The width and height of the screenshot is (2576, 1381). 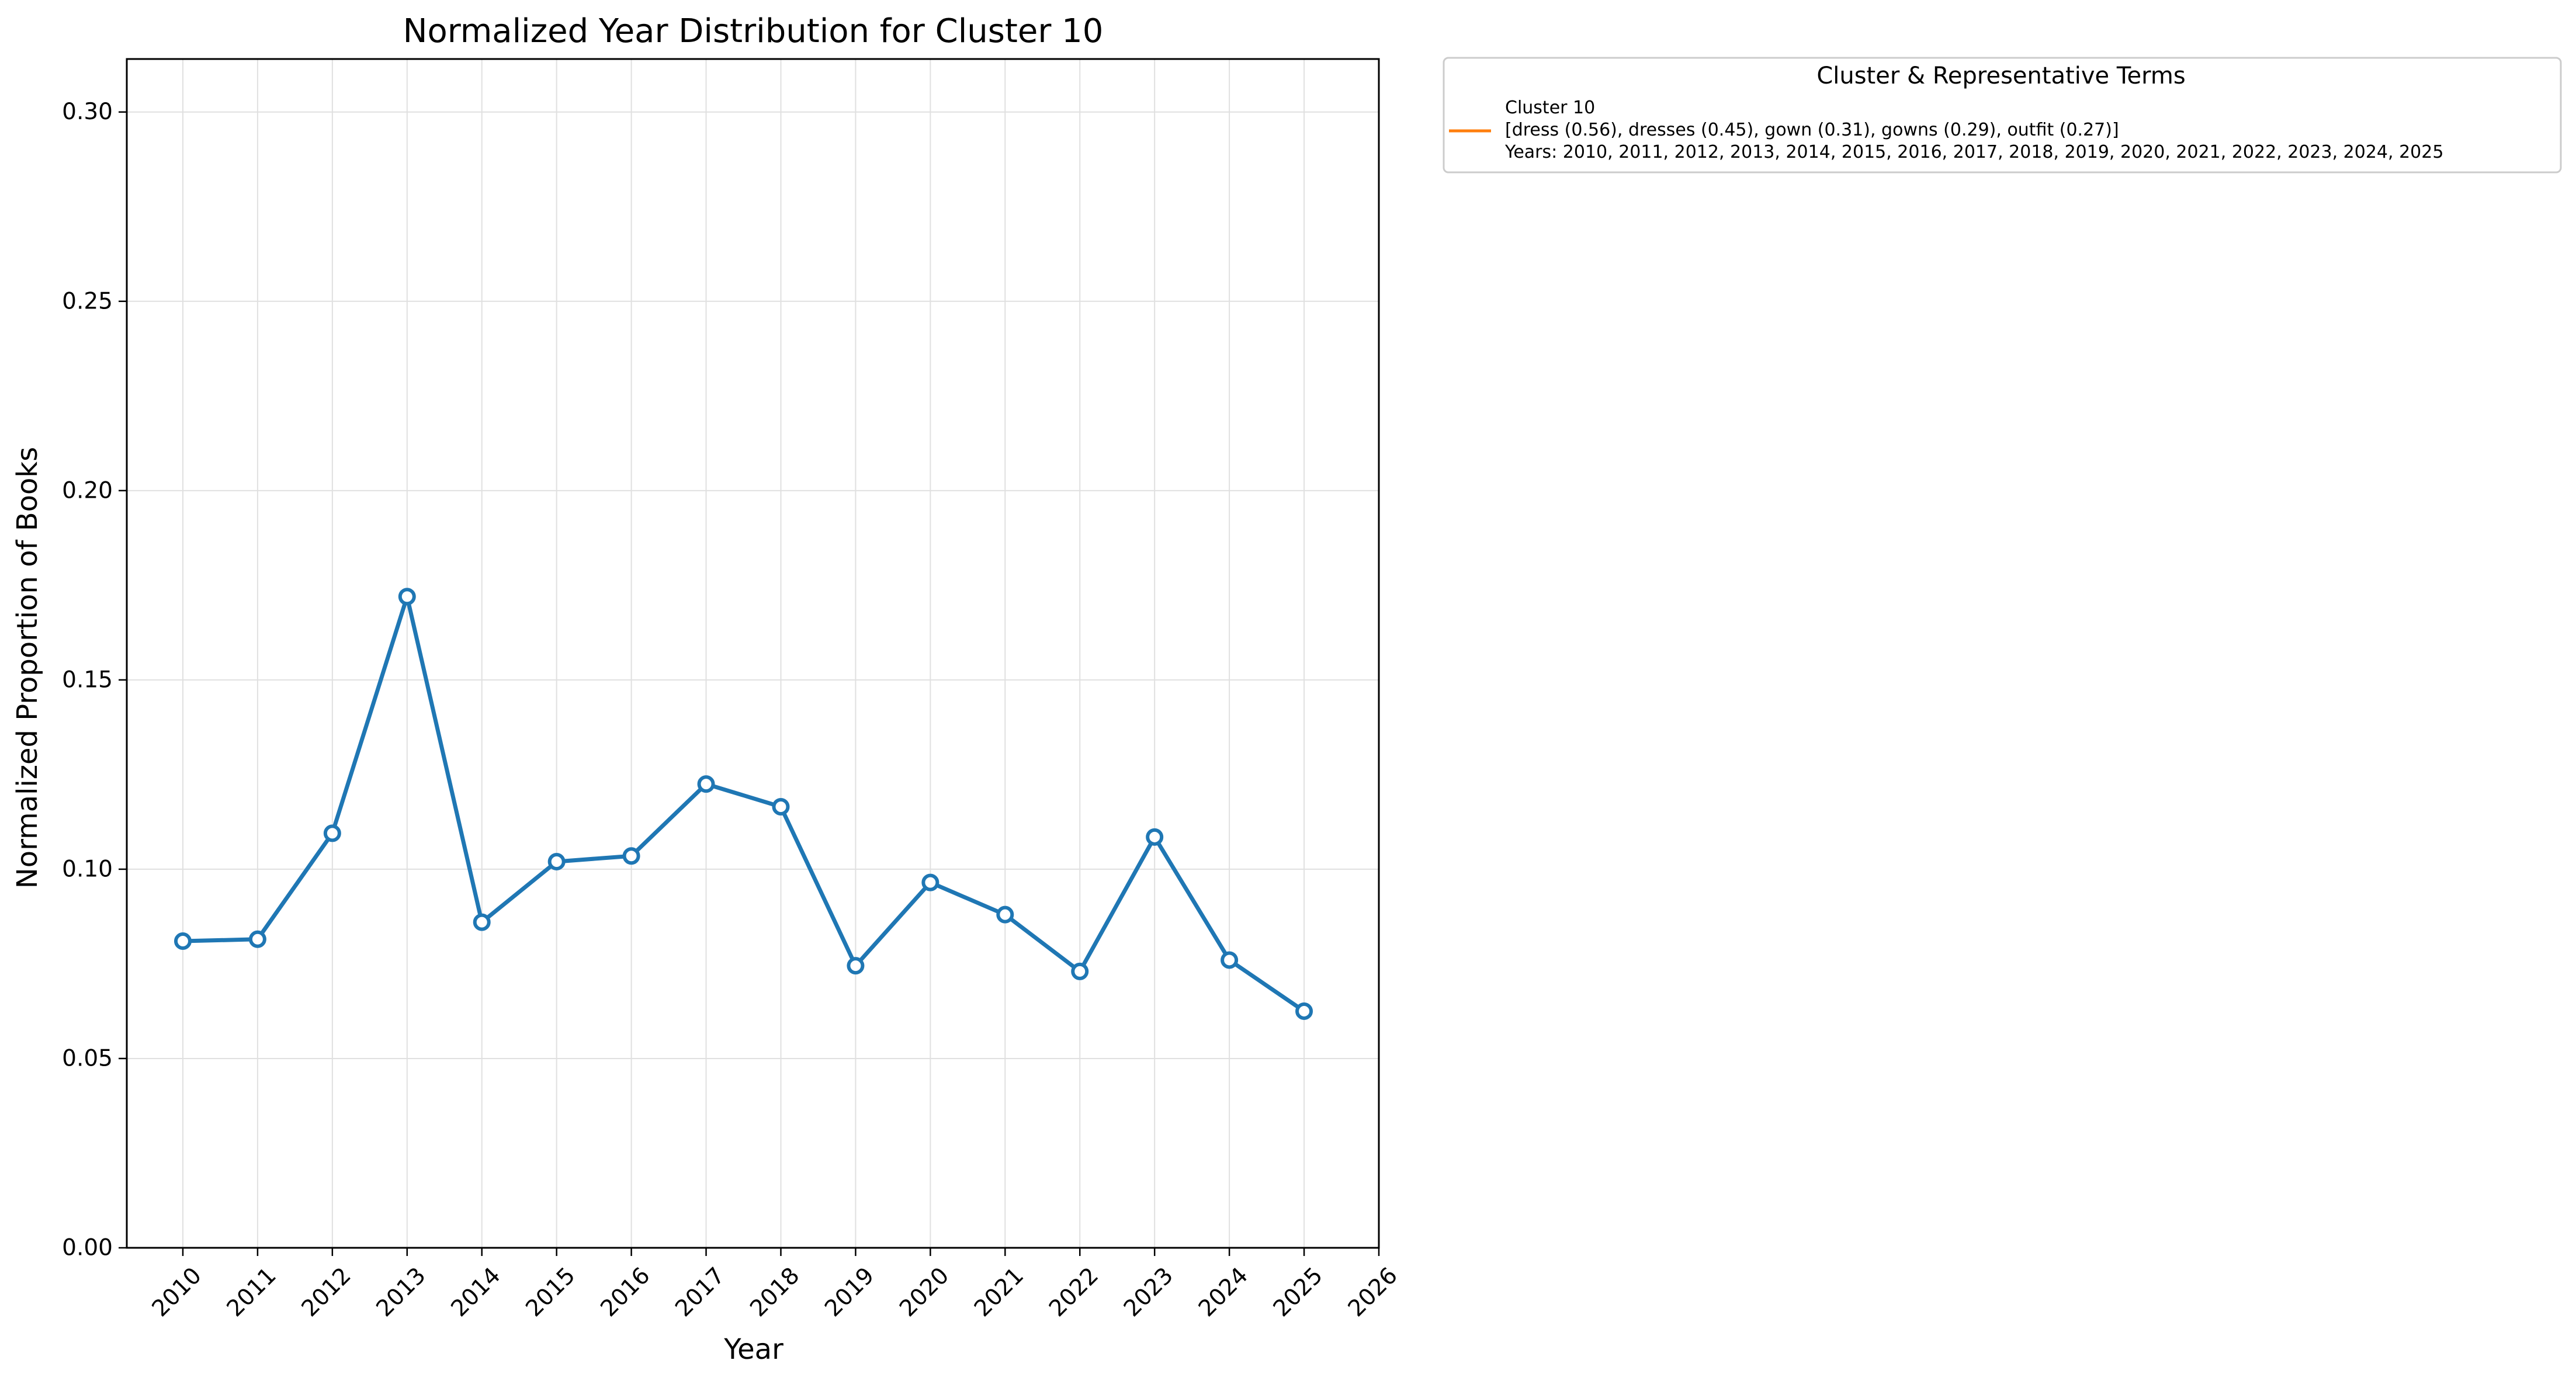 What do you see at coordinates (87, 301) in the screenshot?
I see `y-tick-label: 0.25` at bounding box center [87, 301].